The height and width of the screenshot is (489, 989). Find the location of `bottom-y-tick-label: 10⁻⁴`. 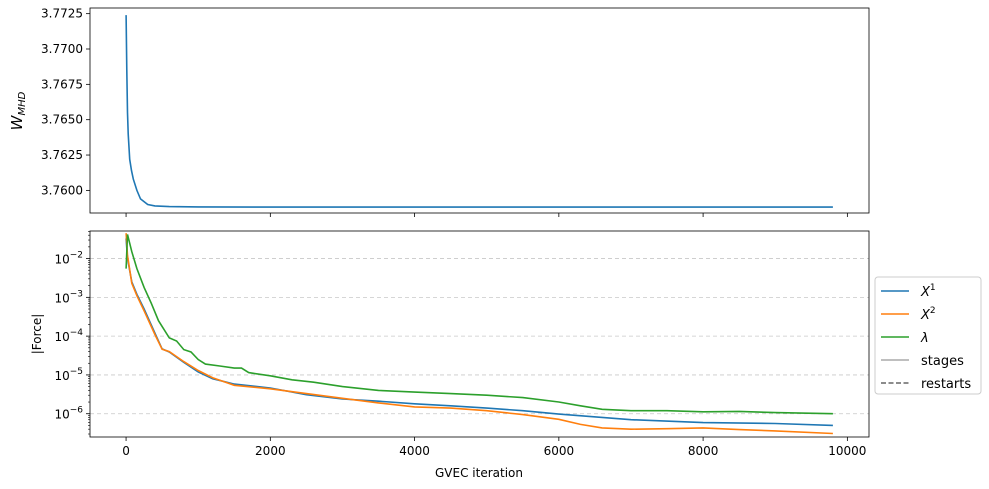

bottom-y-tick-label: 10⁻⁴ is located at coordinates (68, 336).